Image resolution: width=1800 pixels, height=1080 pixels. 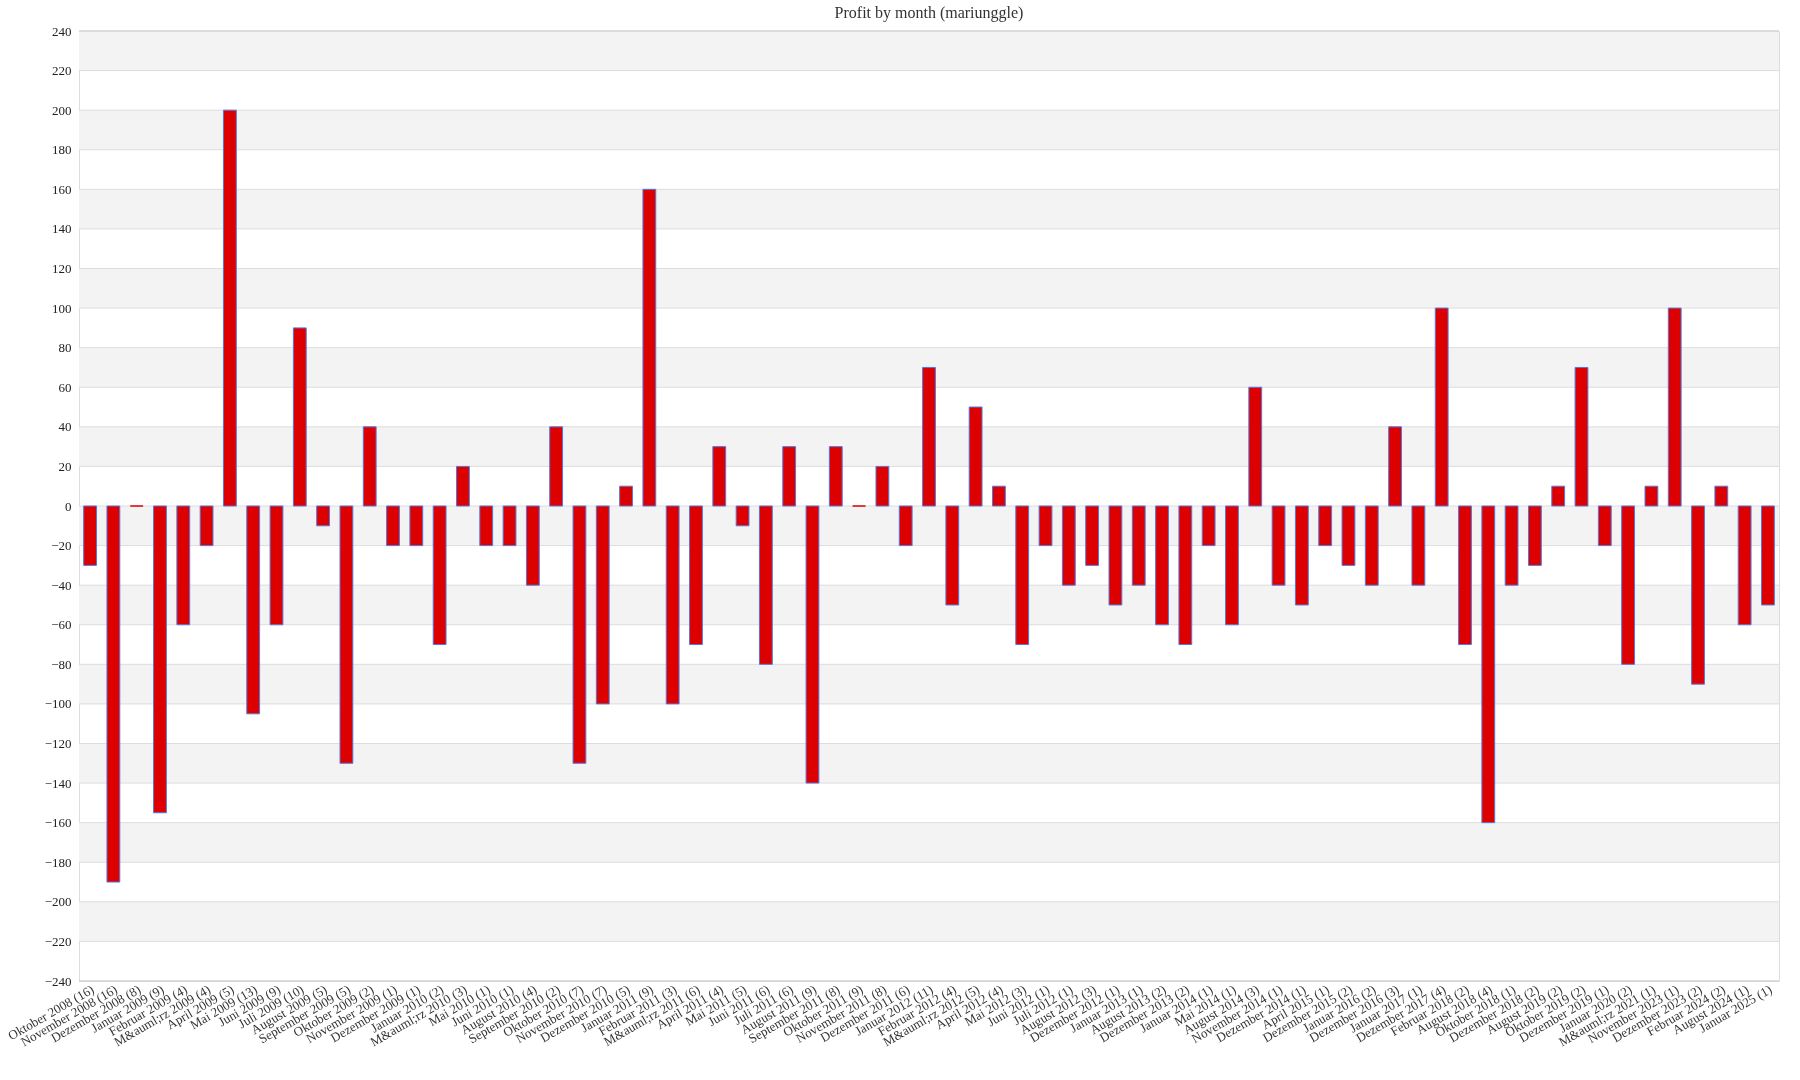 I want to click on y-tick-label: −160, so click(x=58, y=823).